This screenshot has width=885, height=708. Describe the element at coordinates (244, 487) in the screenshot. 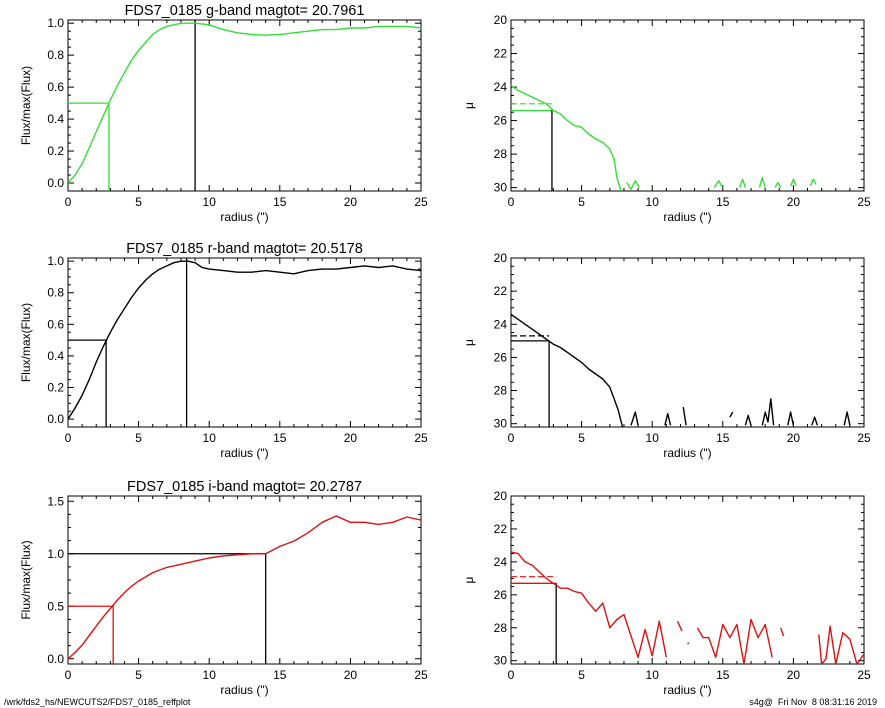

I see `plot-title-5: FDS7_0185 i-band magtot= 20.2787` at that location.